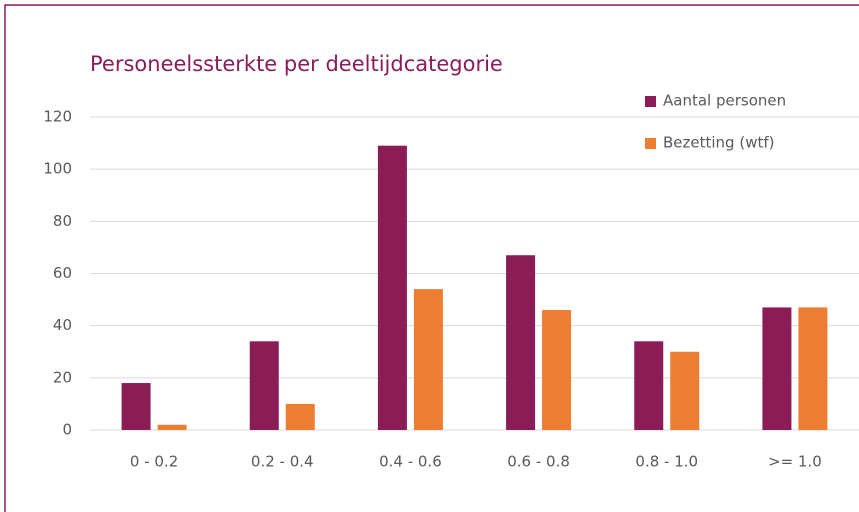 The image size is (859, 512). Describe the element at coordinates (795, 462) in the screenshot. I see `x-tick-label: >= 1.0` at that location.